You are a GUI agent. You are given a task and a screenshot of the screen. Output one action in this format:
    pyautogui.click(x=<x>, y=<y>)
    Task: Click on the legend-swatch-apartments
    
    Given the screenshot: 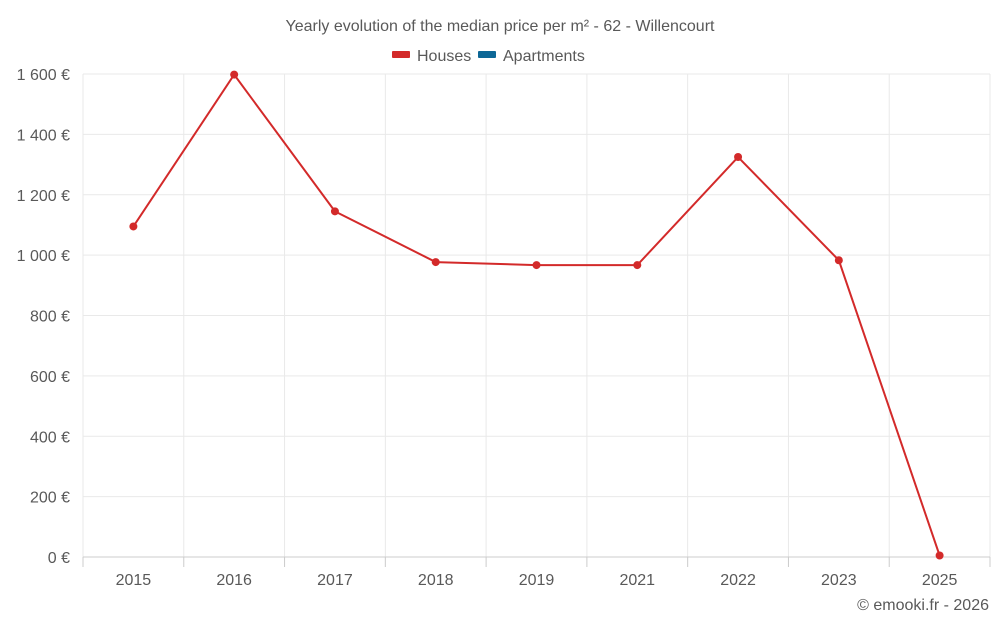 What is the action you would take?
    pyautogui.click(x=487, y=54)
    